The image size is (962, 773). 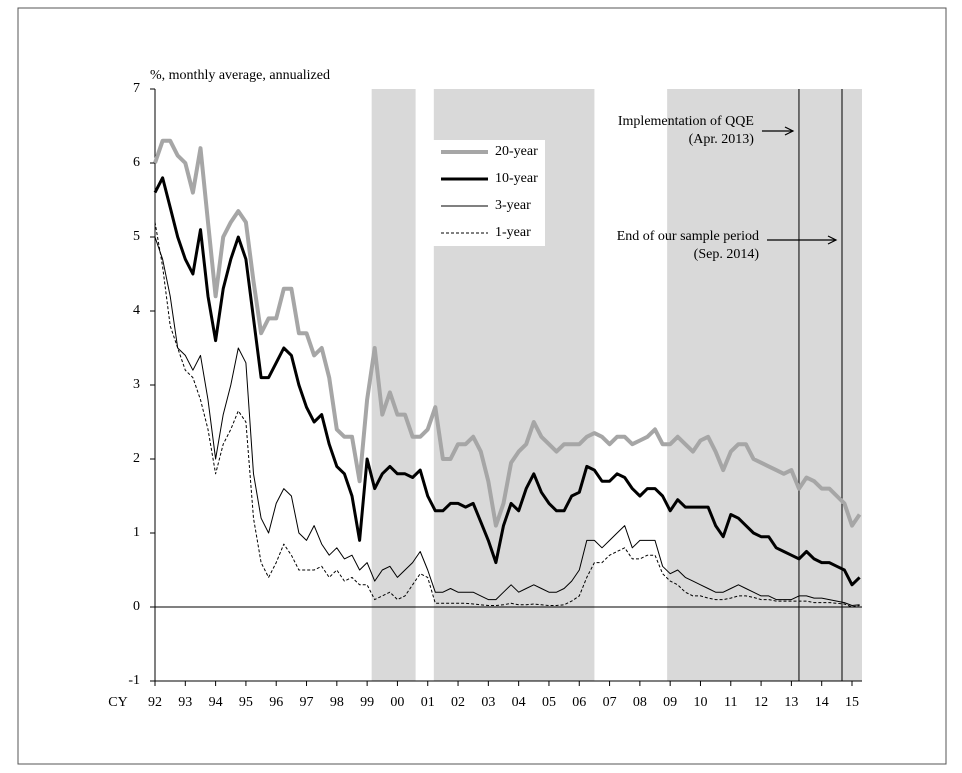 I want to click on x-tick-label: 09, so click(x=670, y=702).